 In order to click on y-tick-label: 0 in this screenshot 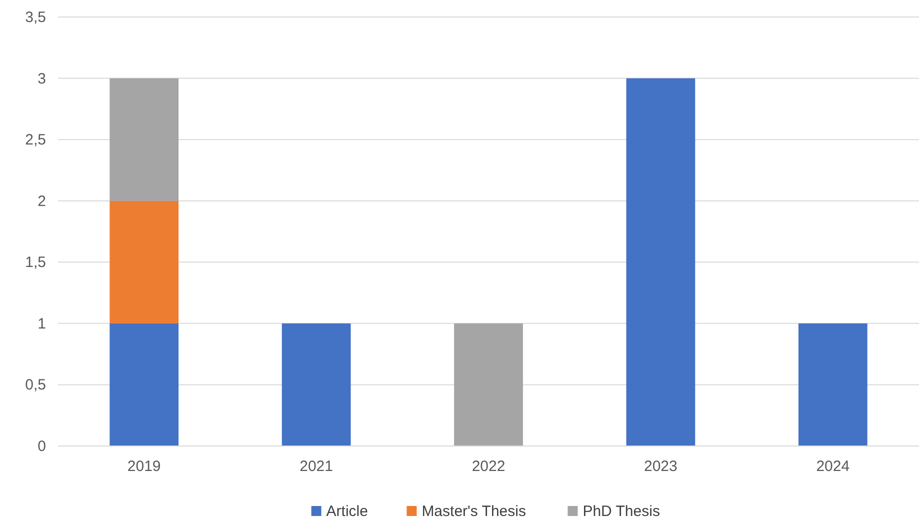, I will do `click(42, 446)`.